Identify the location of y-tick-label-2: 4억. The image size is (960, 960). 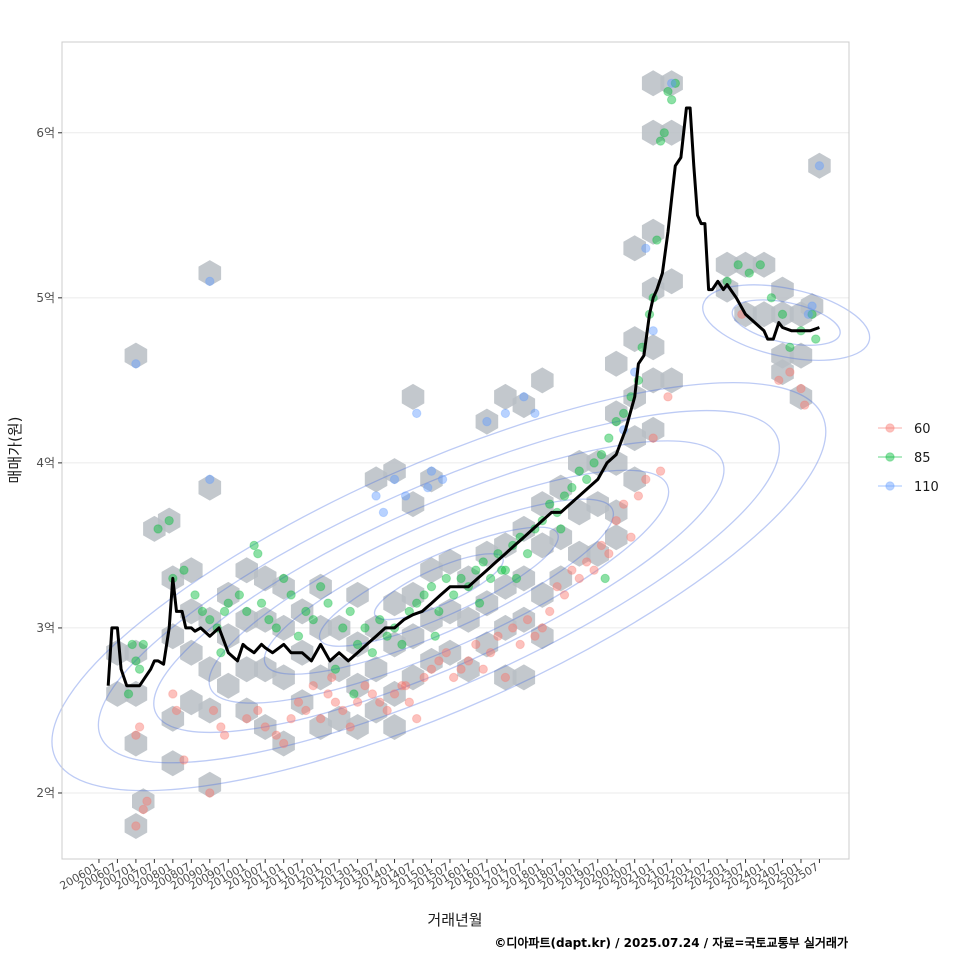
(45, 463).